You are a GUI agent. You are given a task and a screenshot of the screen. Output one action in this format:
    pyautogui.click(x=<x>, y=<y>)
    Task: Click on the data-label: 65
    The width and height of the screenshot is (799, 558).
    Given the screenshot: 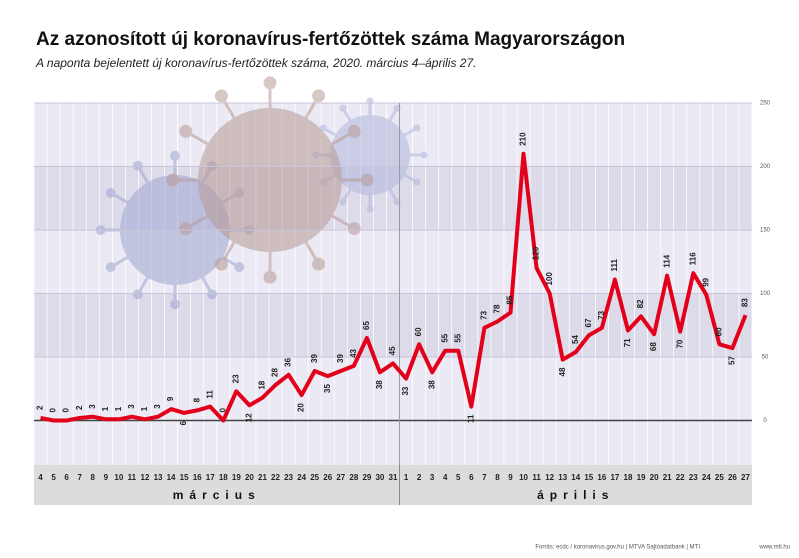 What is the action you would take?
    pyautogui.click(x=366, y=325)
    